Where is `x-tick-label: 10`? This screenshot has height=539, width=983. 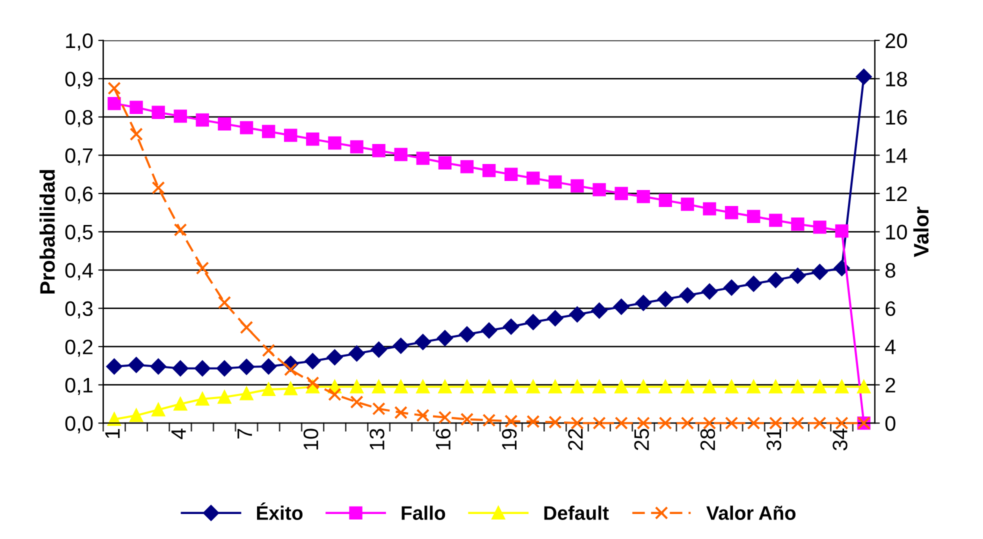
x-tick-label: 10 is located at coordinates (311, 439).